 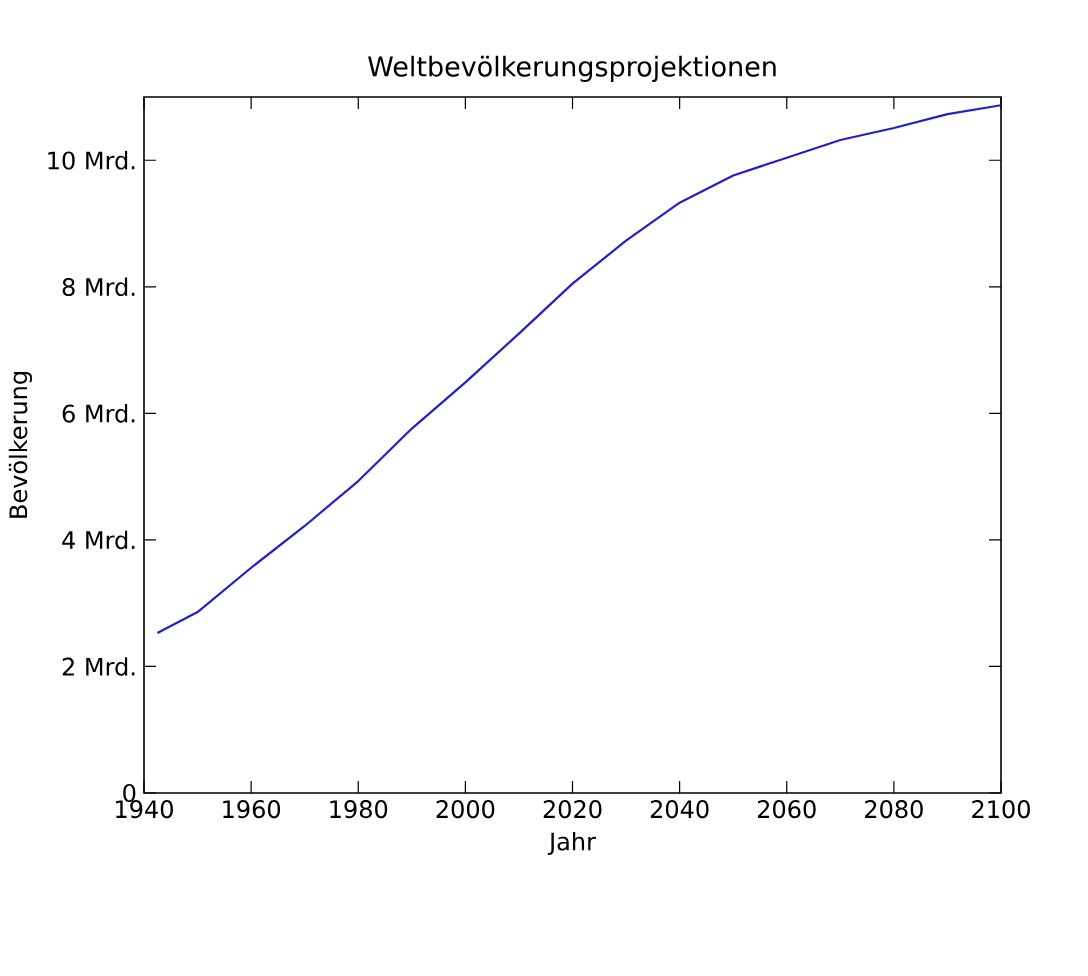 What do you see at coordinates (252, 809) in the screenshot?
I see `x-tick-label: 1960` at bounding box center [252, 809].